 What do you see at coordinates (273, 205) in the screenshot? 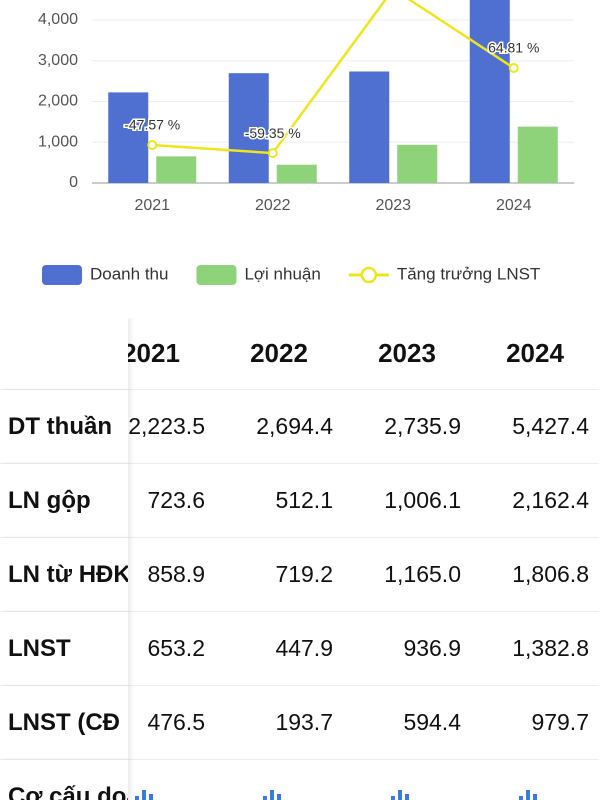
I see `x-tick-label: 2022` at bounding box center [273, 205].